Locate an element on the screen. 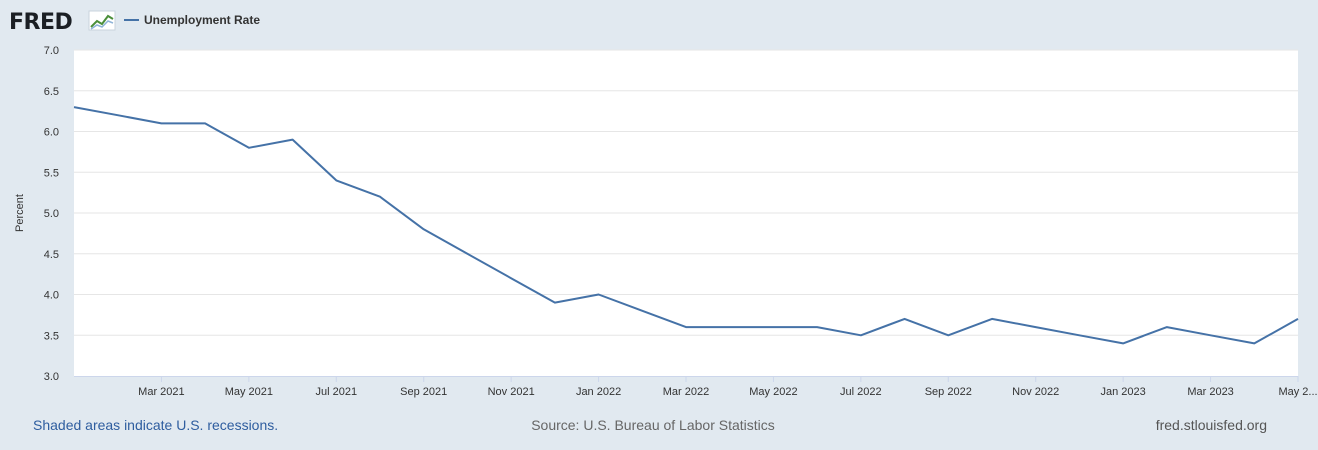 Image resolution: width=1318 pixels, height=450 pixels. y-tick-label: 6.0 is located at coordinates (51, 133).